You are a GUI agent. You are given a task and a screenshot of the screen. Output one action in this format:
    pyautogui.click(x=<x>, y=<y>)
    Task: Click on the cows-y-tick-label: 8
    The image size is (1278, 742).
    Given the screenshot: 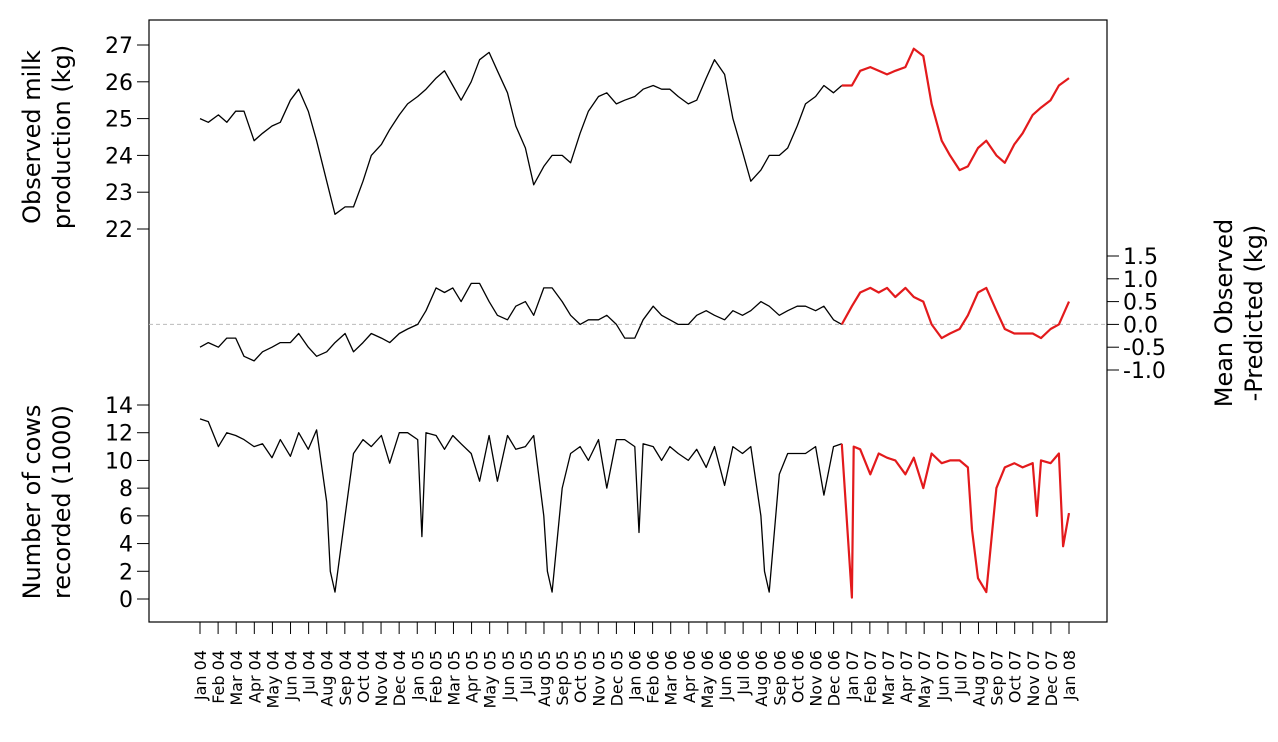 What is the action you would take?
    pyautogui.click(x=126, y=489)
    